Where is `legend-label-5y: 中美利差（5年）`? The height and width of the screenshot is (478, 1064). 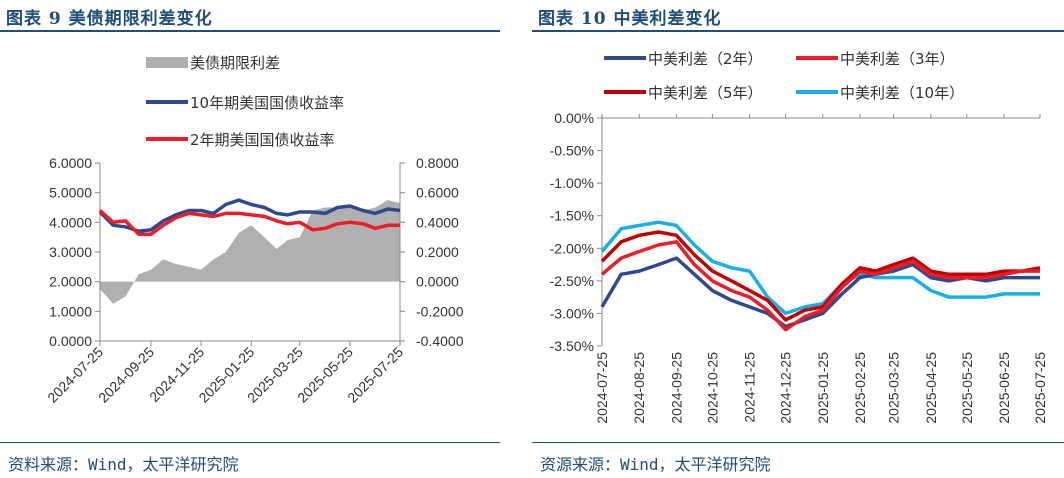 legend-label-5y: 中美利差（5年） is located at coordinates (705, 93).